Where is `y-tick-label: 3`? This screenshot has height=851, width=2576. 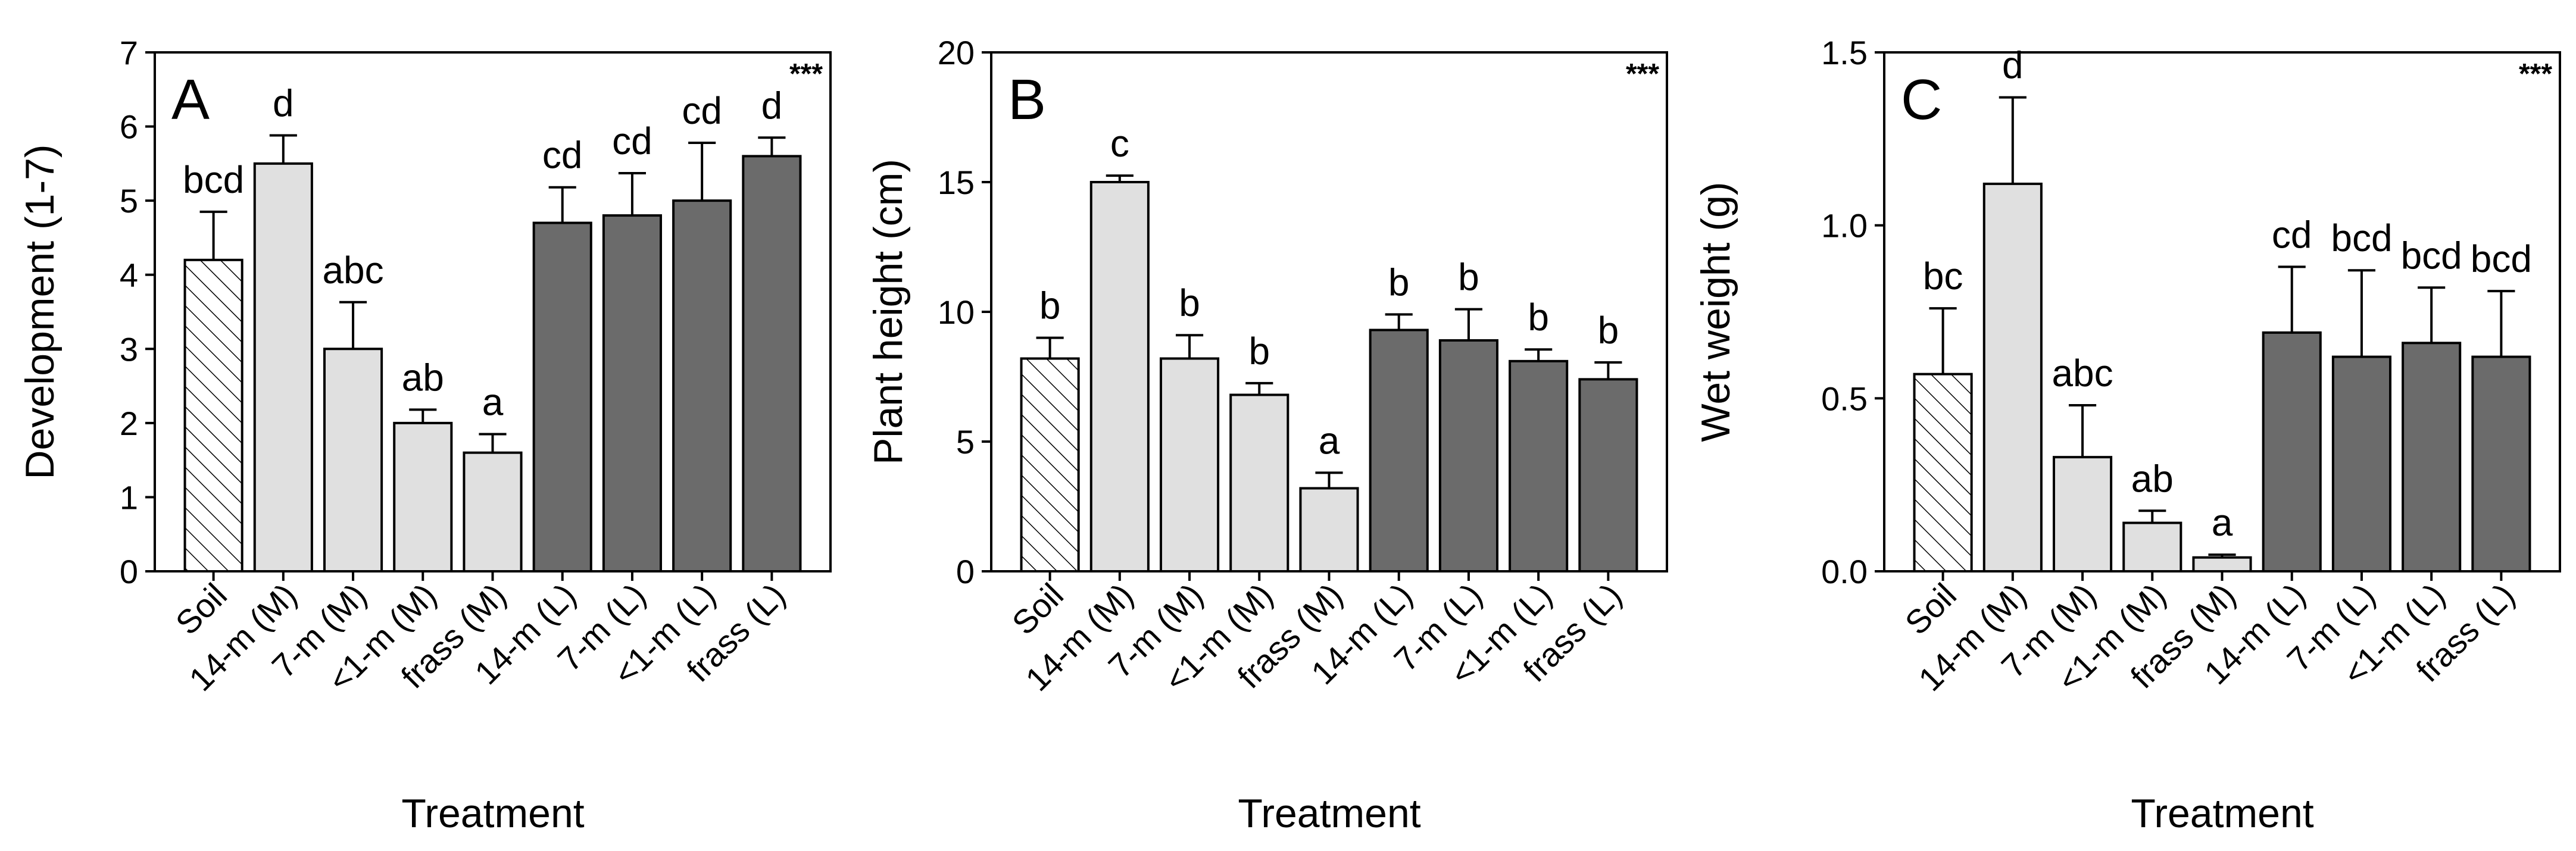
y-tick-label: 3 is located at coordinates (129, 349).